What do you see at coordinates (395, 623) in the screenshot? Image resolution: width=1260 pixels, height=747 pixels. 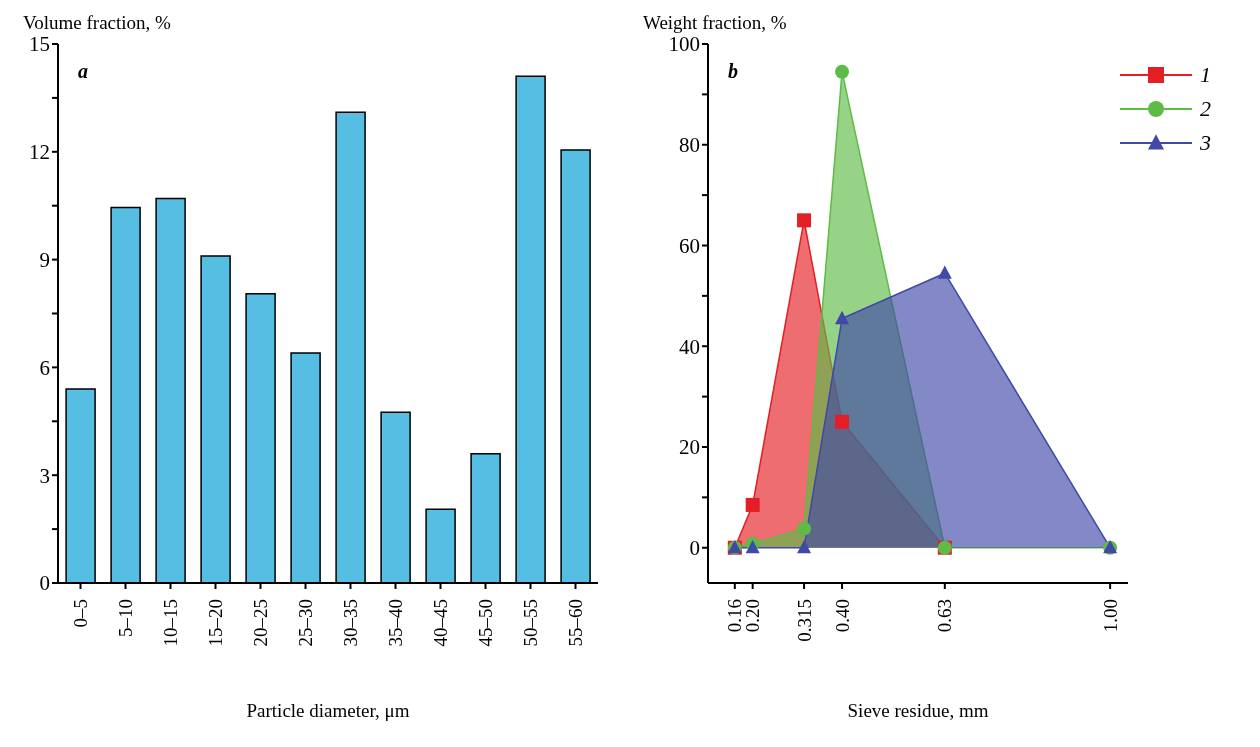 I see `x-tick-label: 35–40` at bounding box center [395, 623].